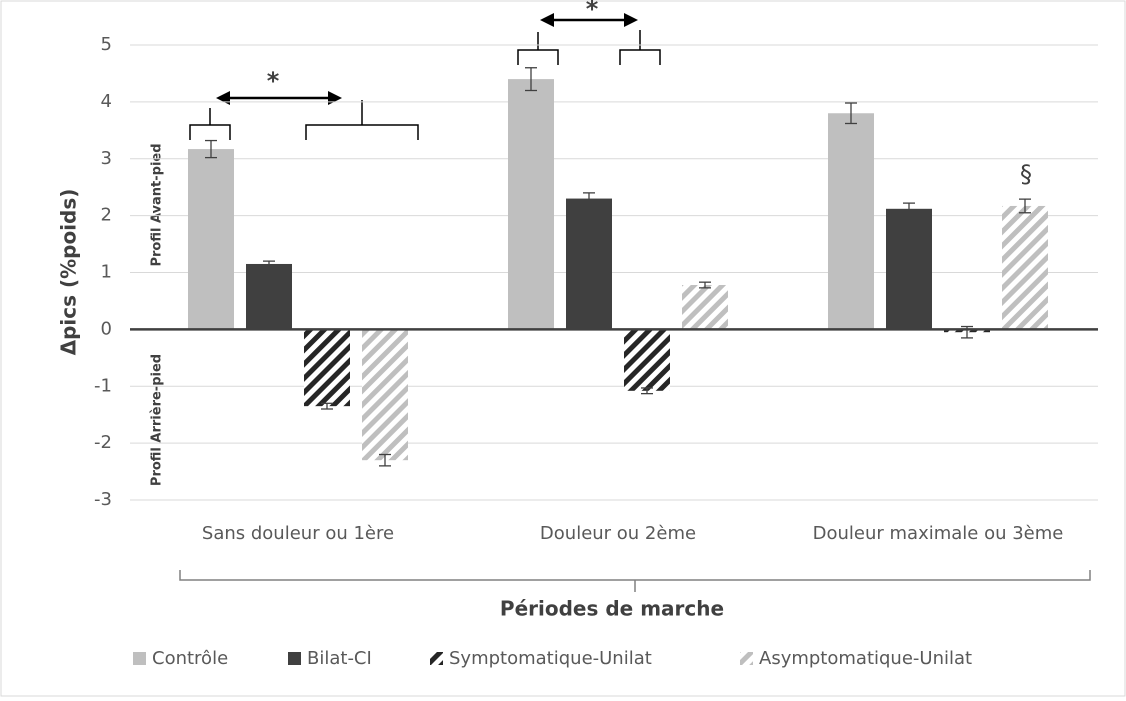 This screenshot has width=1126, height=701. I want to click on legend-label: Bilat-CI, so click(339, 658).